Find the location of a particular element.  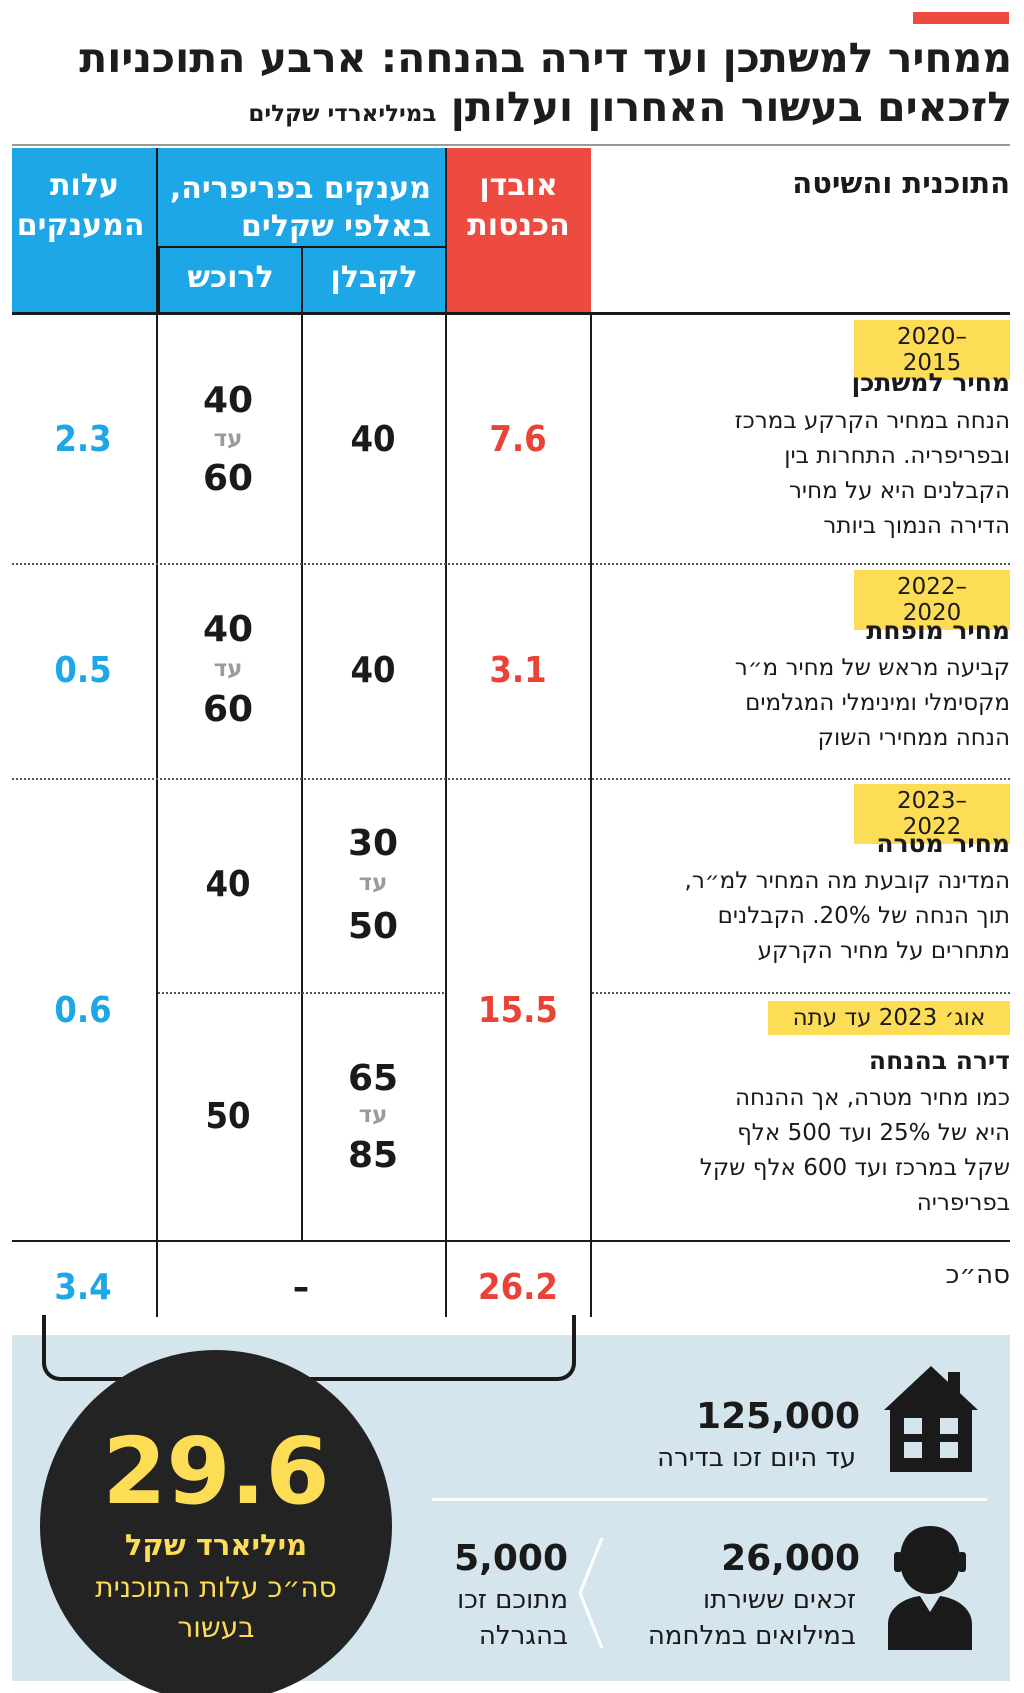

desc-line: הנחה ממחירי השוק is located at coordinates (913, 738).